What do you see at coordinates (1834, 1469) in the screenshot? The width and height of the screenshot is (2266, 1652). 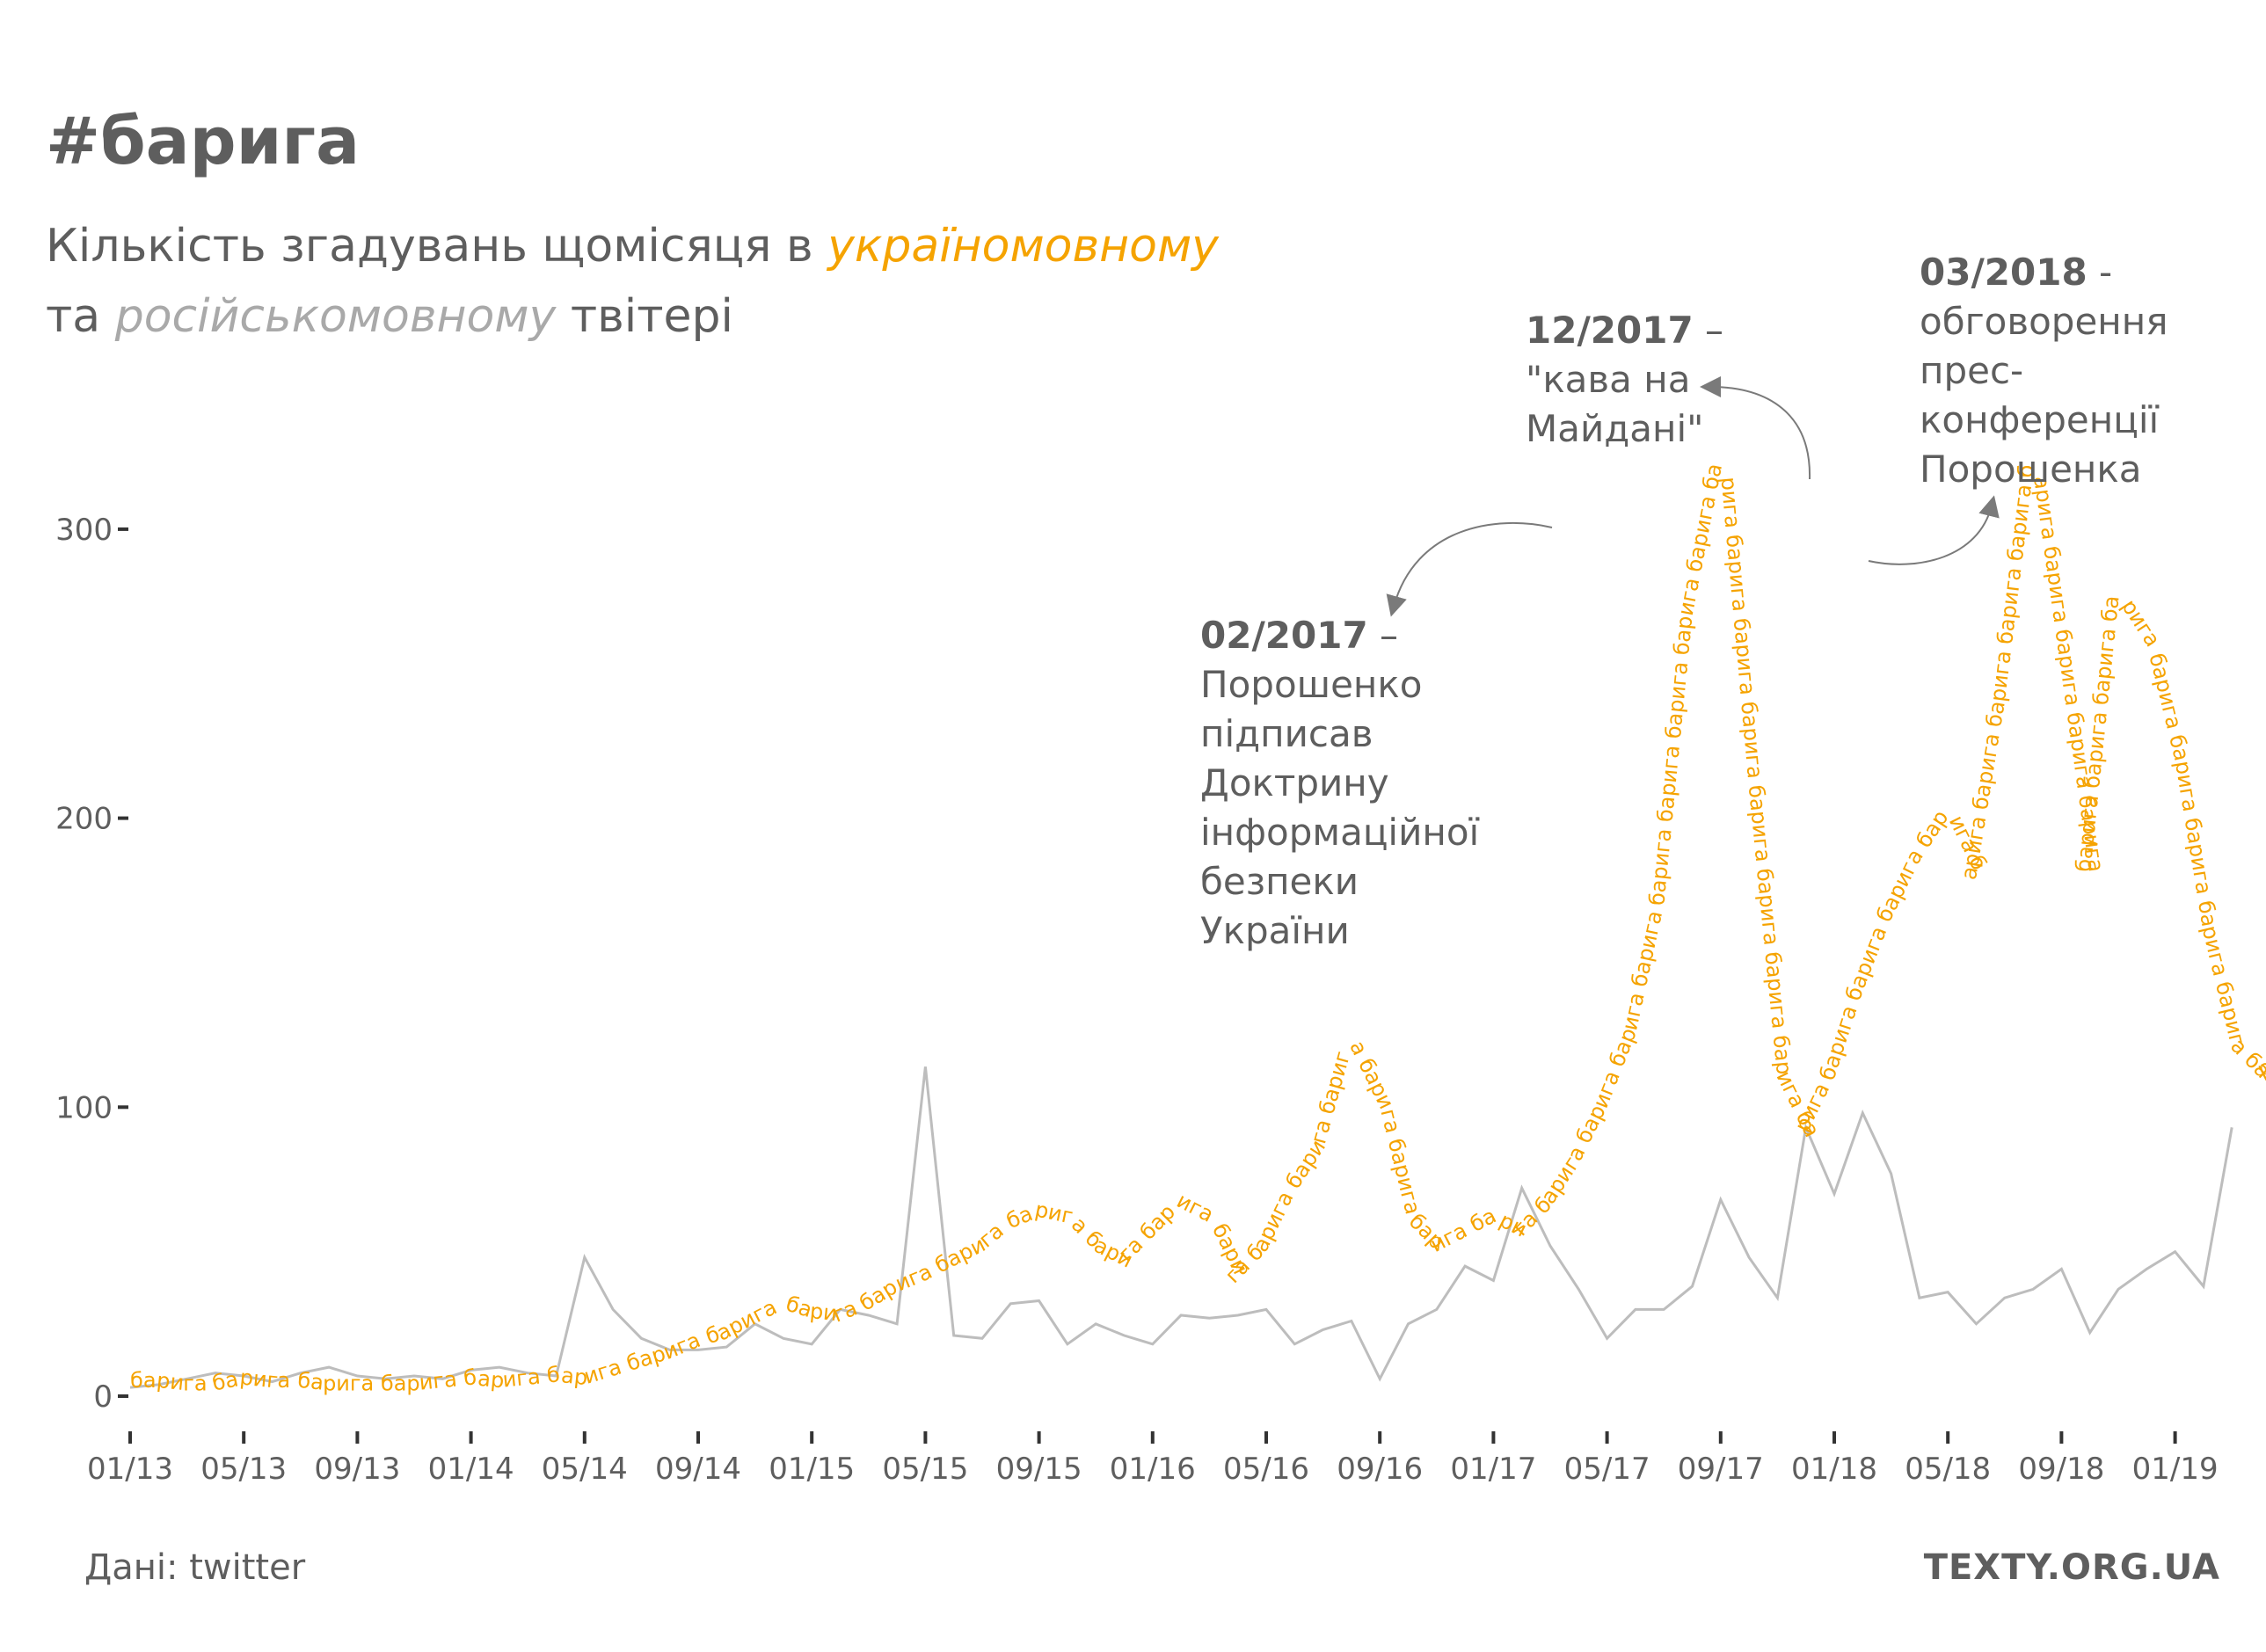 I see `x-tick-label: 01/18` at bounding box center [1834, 1469].